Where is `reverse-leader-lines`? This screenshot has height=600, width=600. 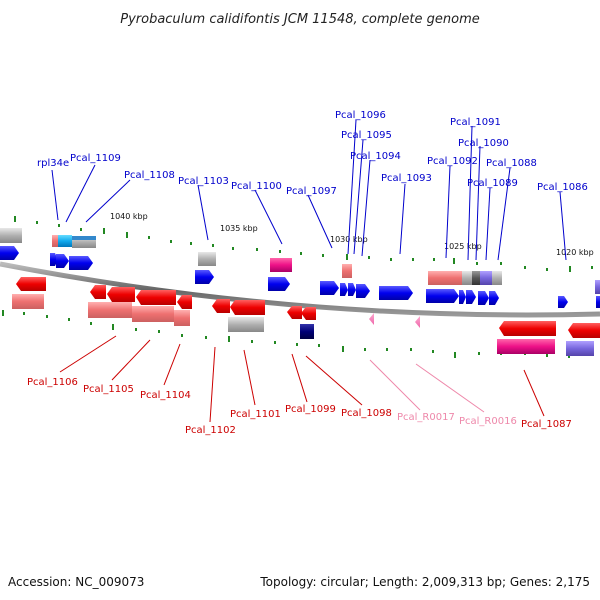
reverse-leader-lines is located at coordinates (302, 379).